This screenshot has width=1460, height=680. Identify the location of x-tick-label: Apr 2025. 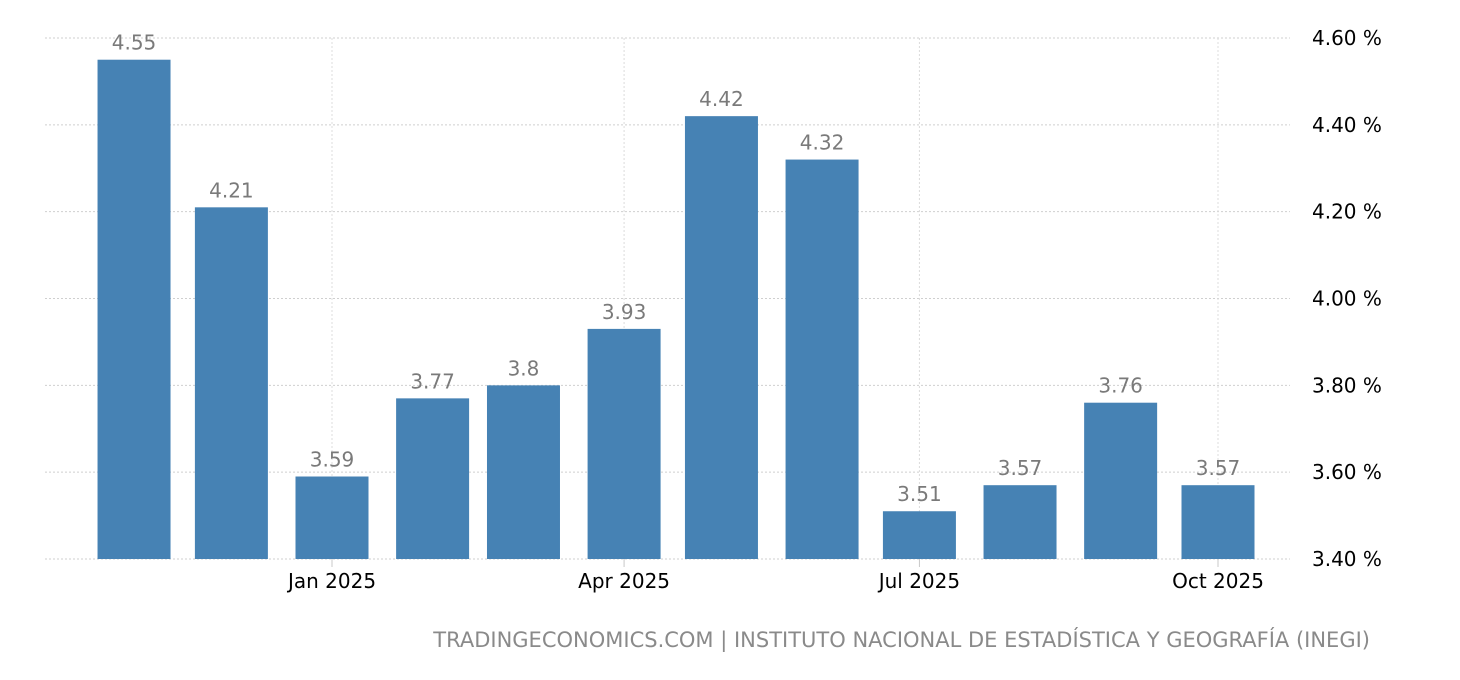
(624, 581).